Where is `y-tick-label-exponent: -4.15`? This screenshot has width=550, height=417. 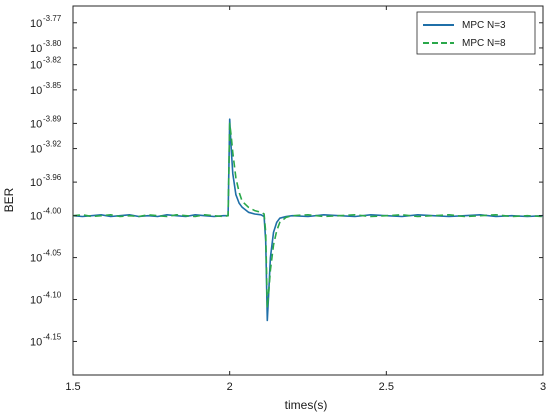
y-tick-label-exponent: -4.15 is located at coordinates (52, 336).